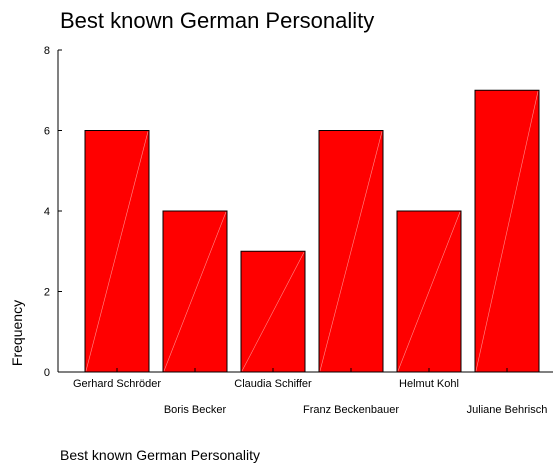 This screenshot has height=471, width=559. Describe the element at coordinates (17, 333) in the screenshot. I see `y-axis-label: Frequency` at that location.